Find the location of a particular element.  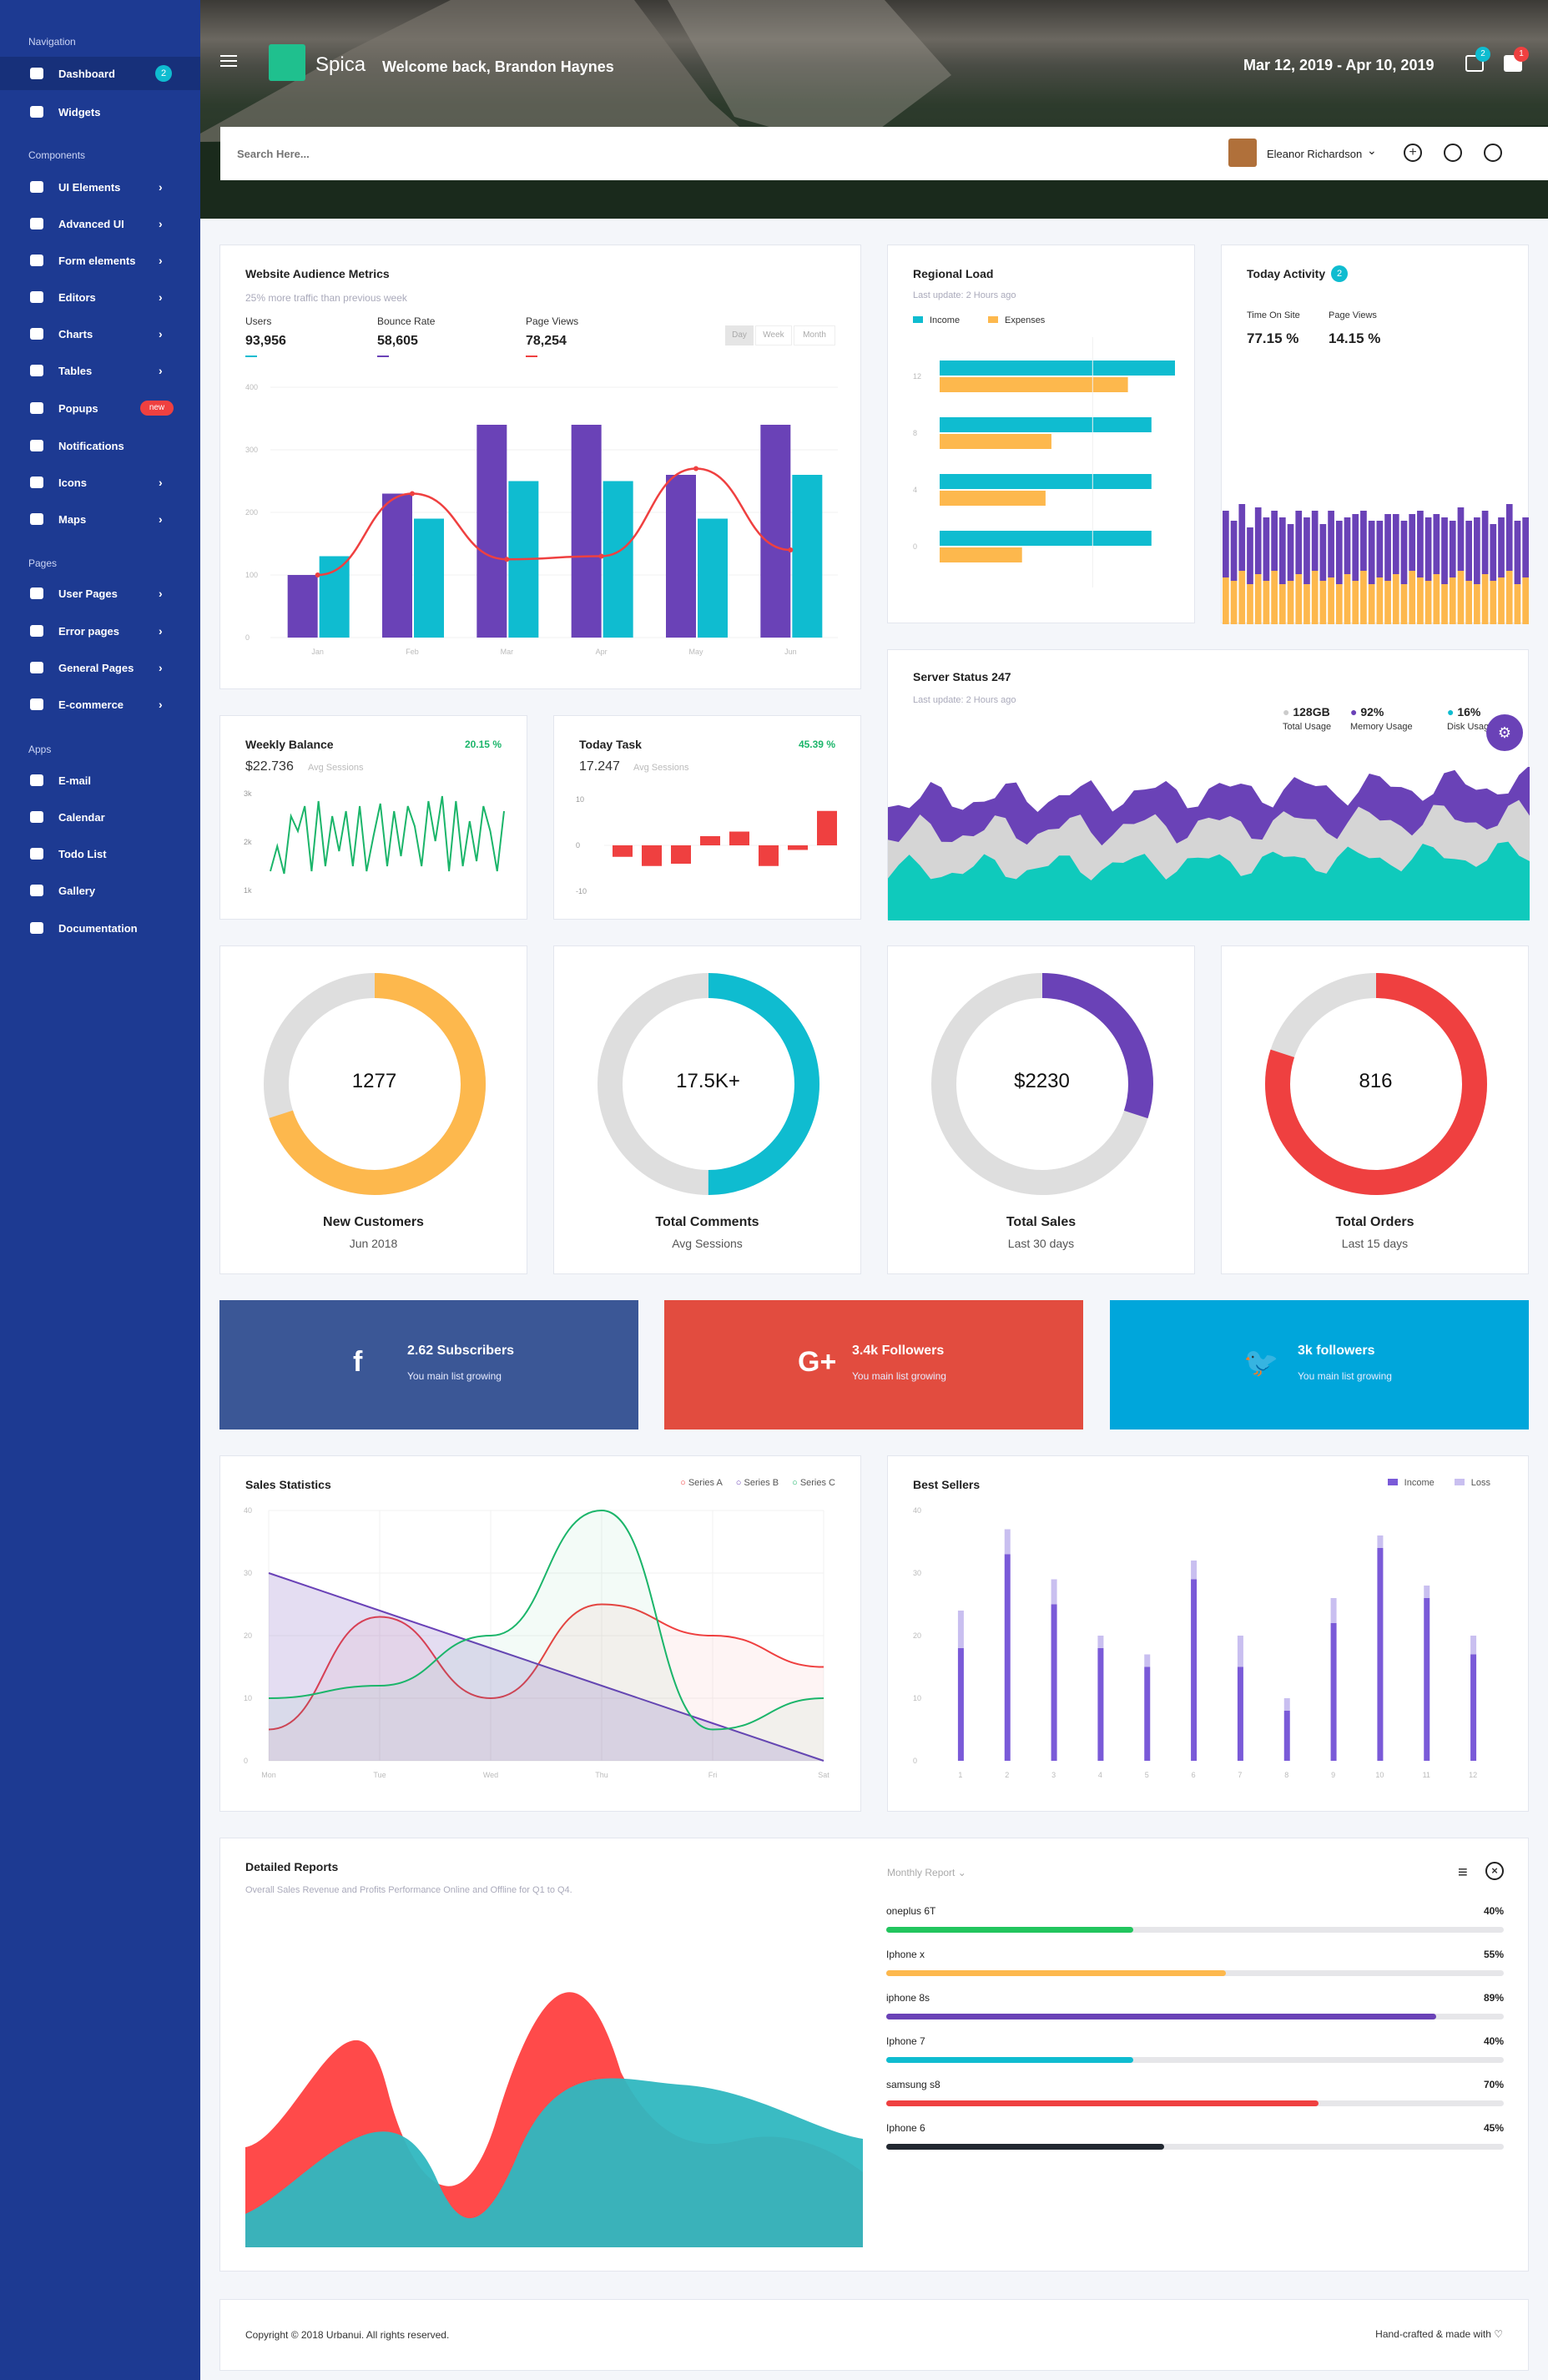

brand-name: Spica is located at coordinates (340, 64).